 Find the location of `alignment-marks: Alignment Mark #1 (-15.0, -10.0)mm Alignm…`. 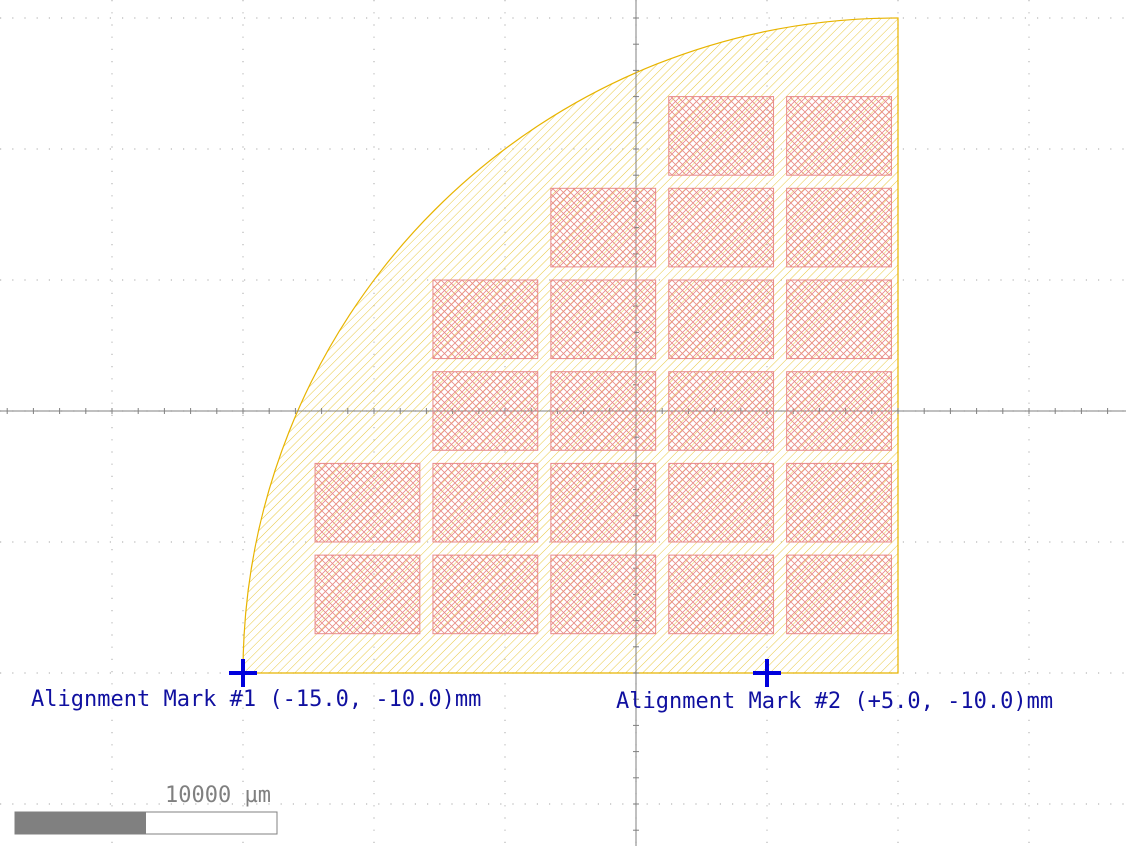

alignment-marks: Alignment Mark #1 (-15.0, -10.0)mm Alignm… is located at coordinates (542, 686).